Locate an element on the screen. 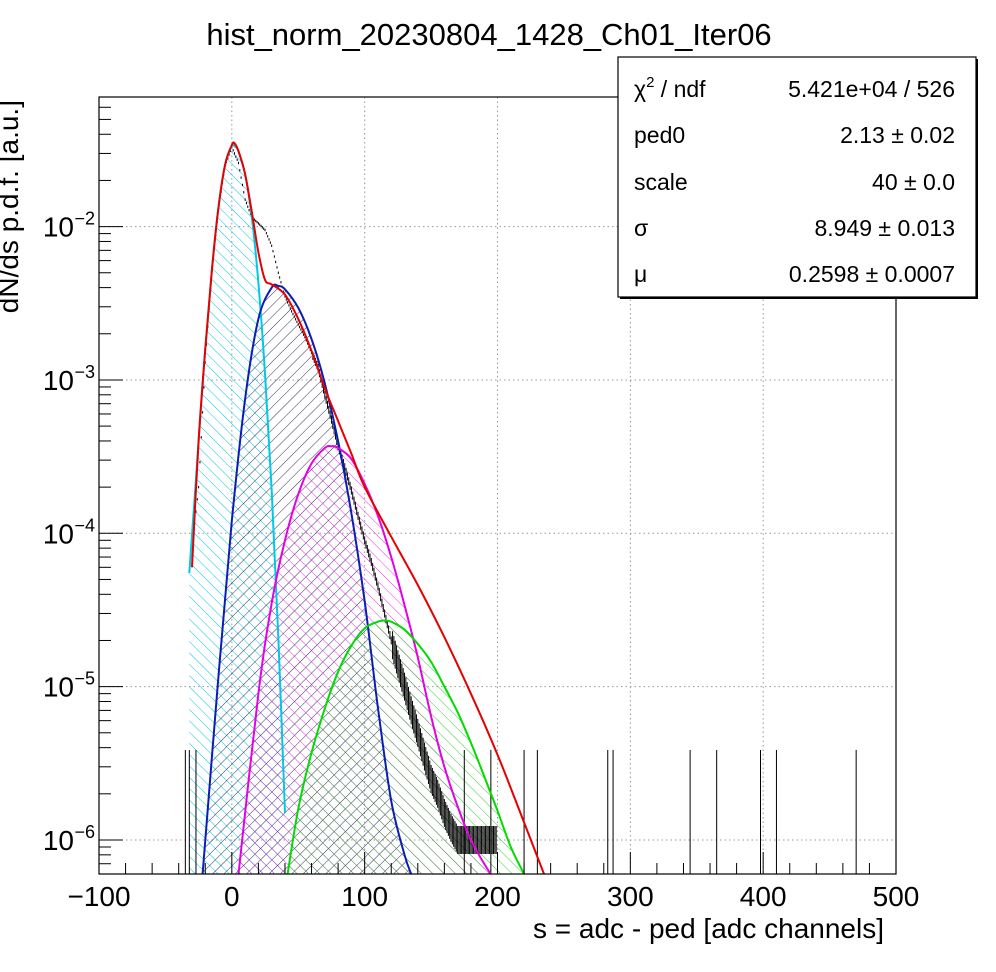 Image resolution: width=996 pixels, height=972 pixels. x-tick-label: 400 is located at coordinates (763, 896).